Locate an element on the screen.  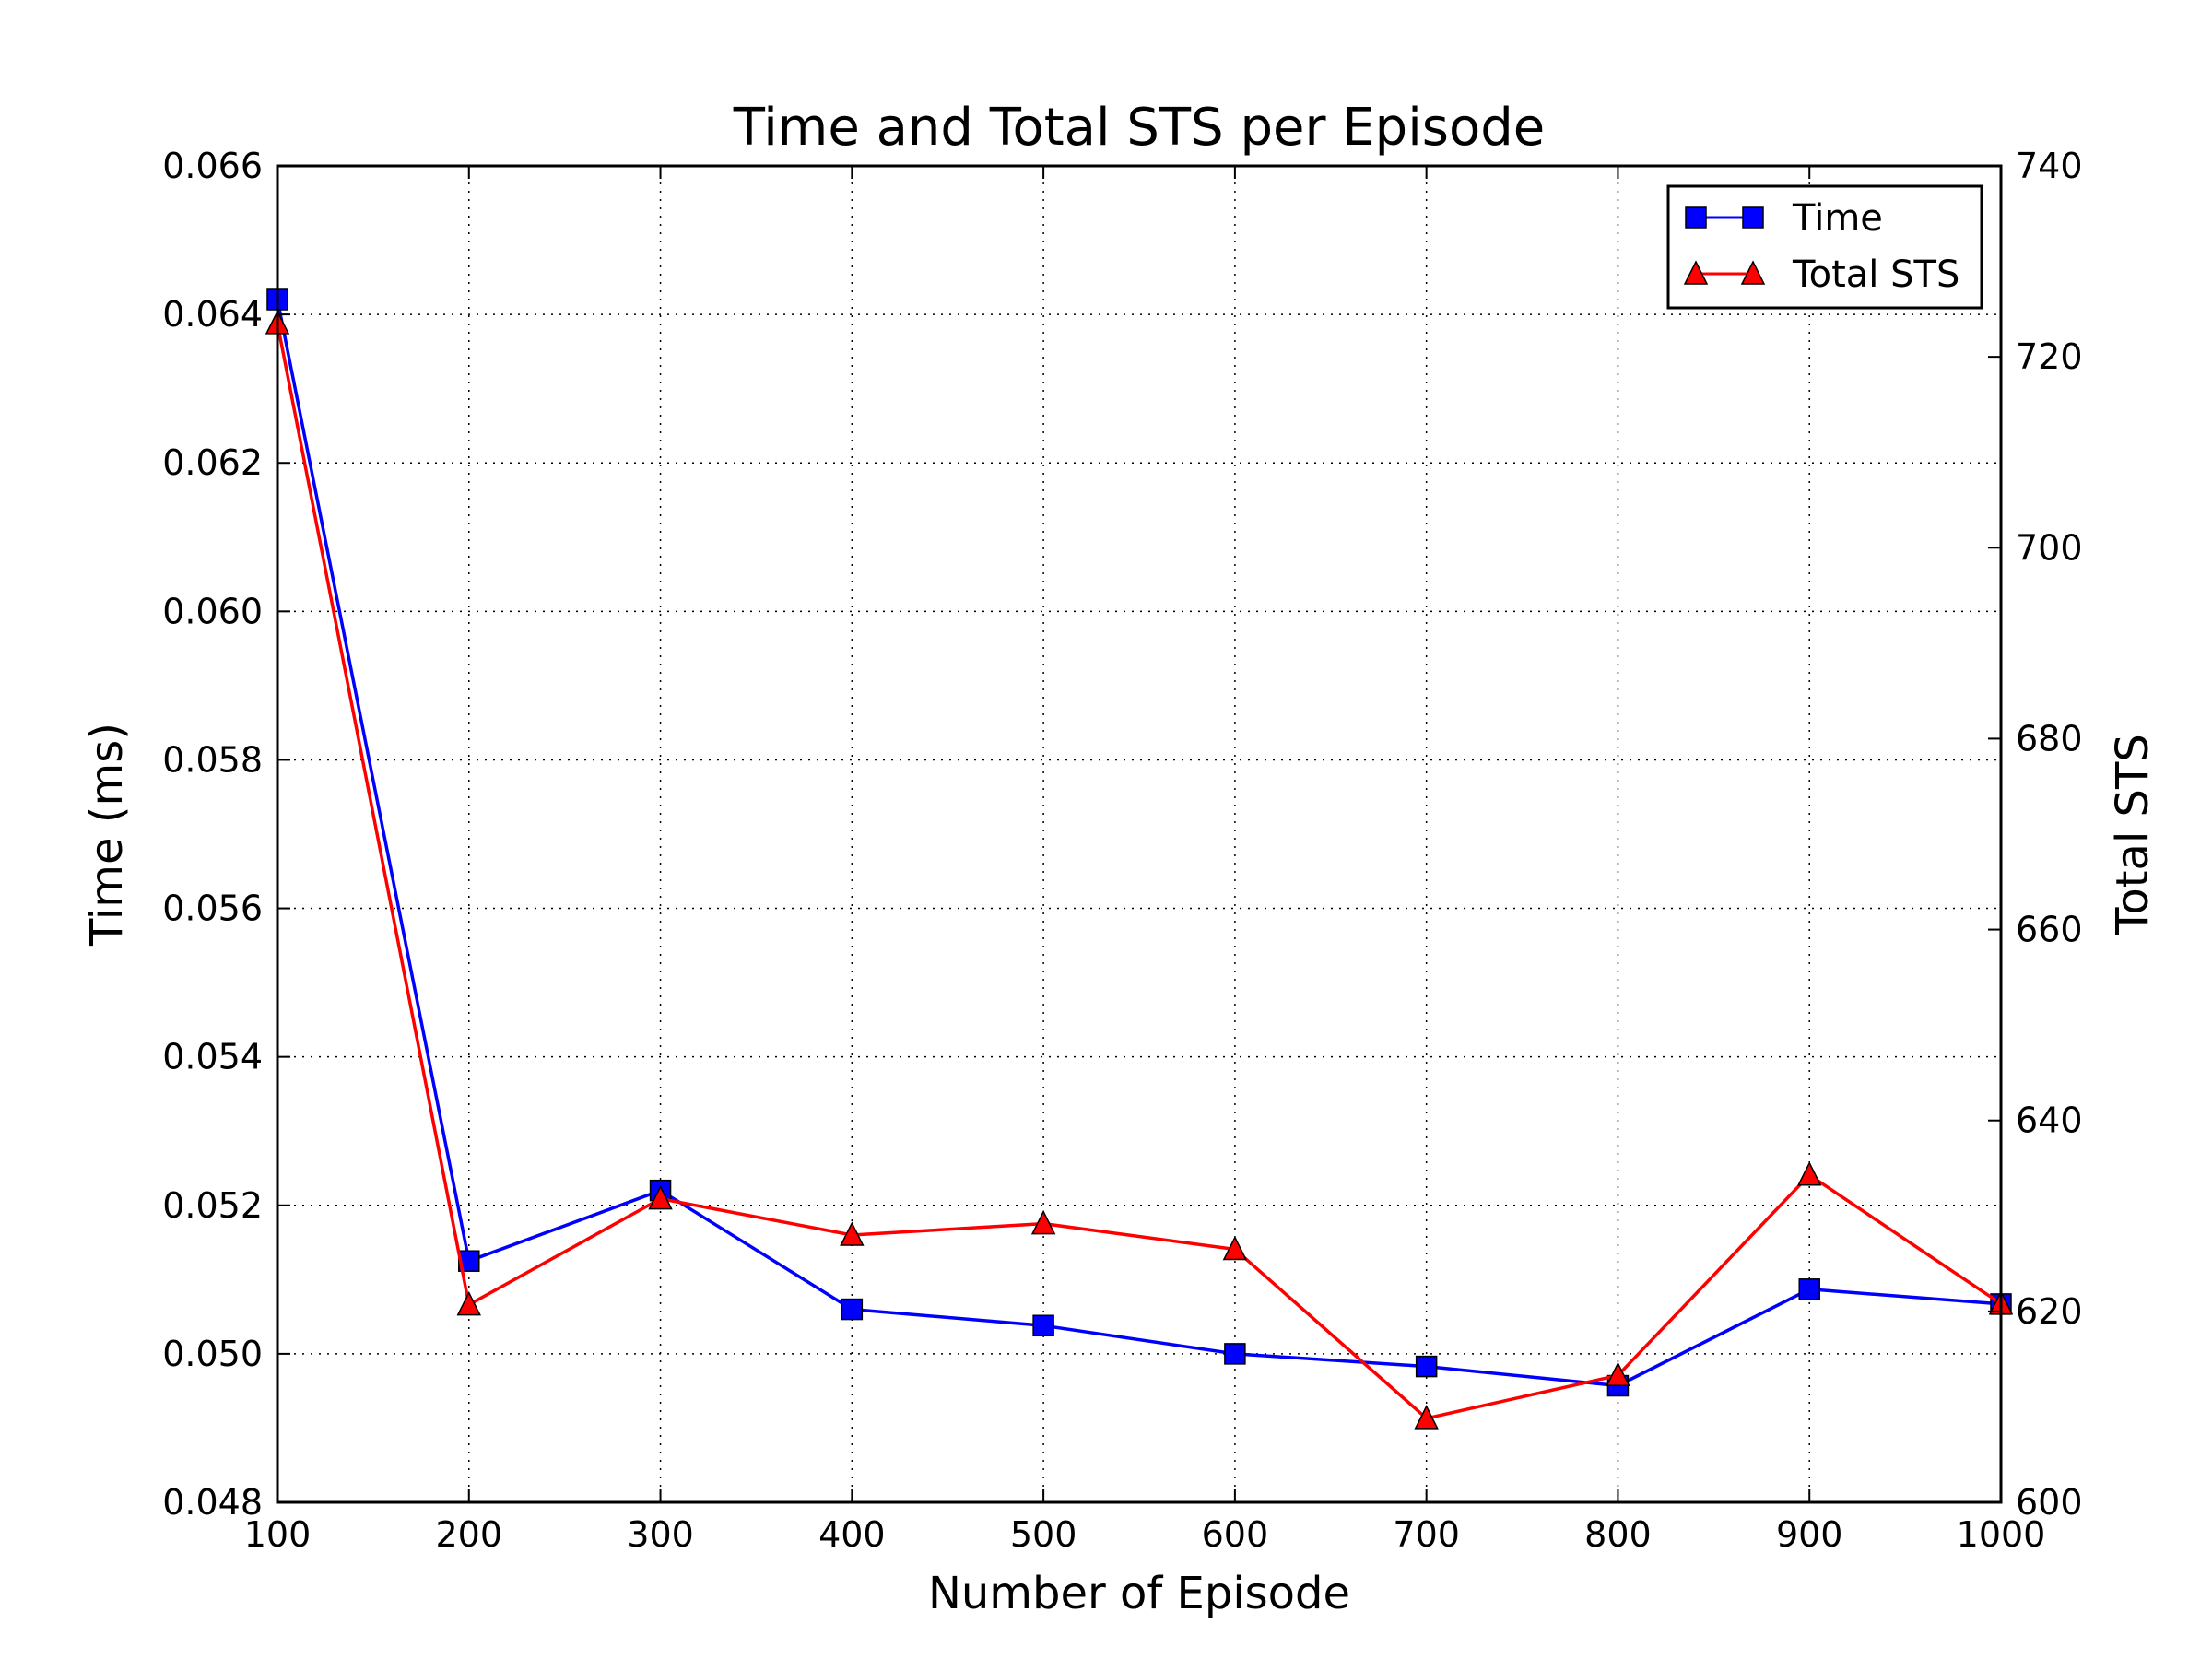
x-tick-label: 200 is located at coordinates (469, 1534).